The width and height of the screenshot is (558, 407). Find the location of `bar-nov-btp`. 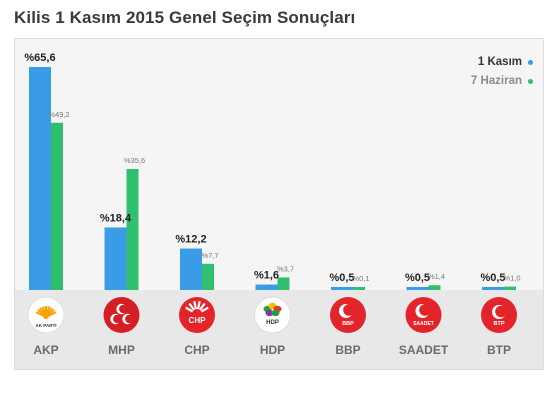

bar-nov-btp is located at coordinates (493, 288).